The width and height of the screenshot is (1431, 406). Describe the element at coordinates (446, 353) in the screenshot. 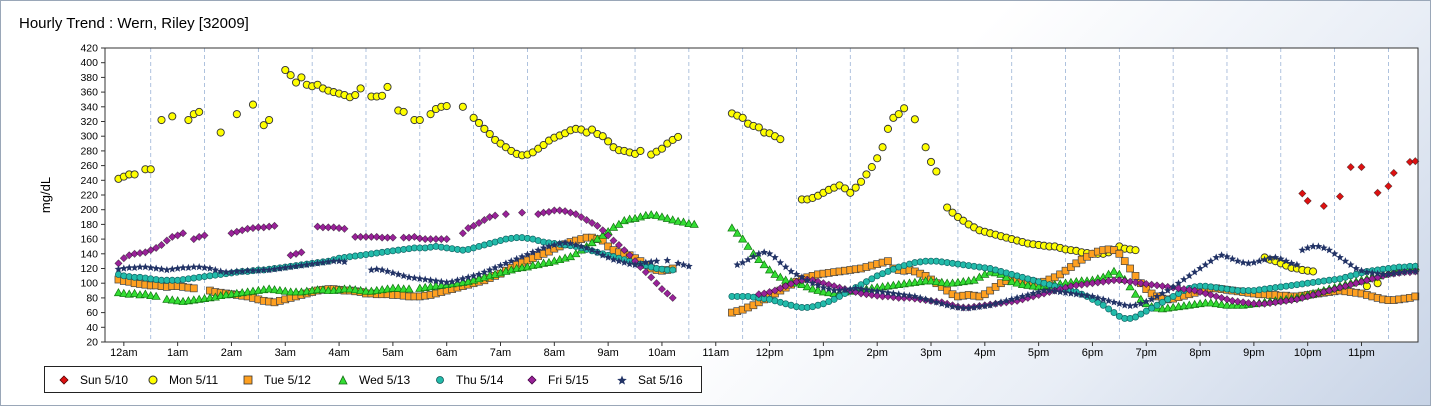

I see `x-tick-label: 6am` at that location.